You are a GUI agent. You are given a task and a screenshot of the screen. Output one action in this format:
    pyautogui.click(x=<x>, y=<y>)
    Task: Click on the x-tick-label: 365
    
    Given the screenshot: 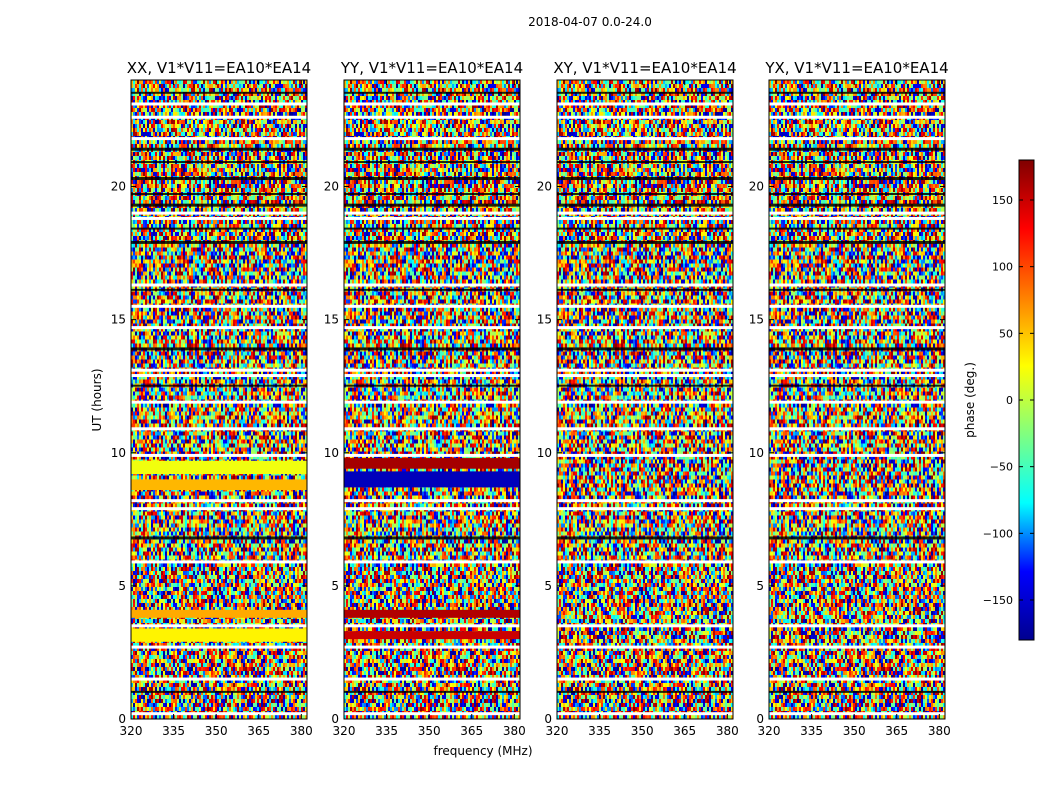 What is the action you would take?
    pyautogui.click(x=471, y=731)
    